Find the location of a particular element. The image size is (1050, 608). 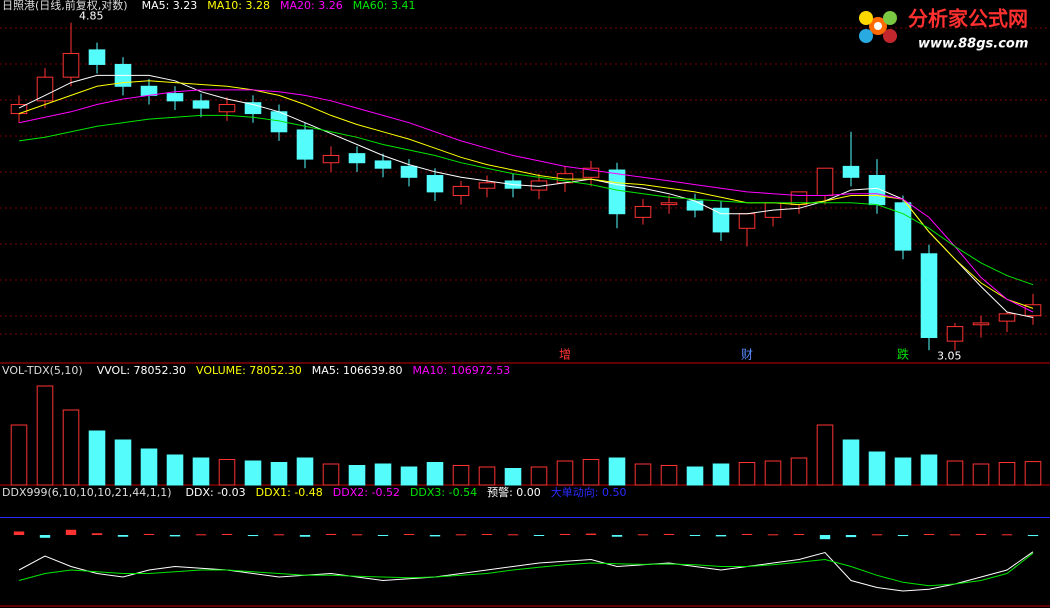

legend-entry: 预警: 0.00 is located at coordinates (514, 492).